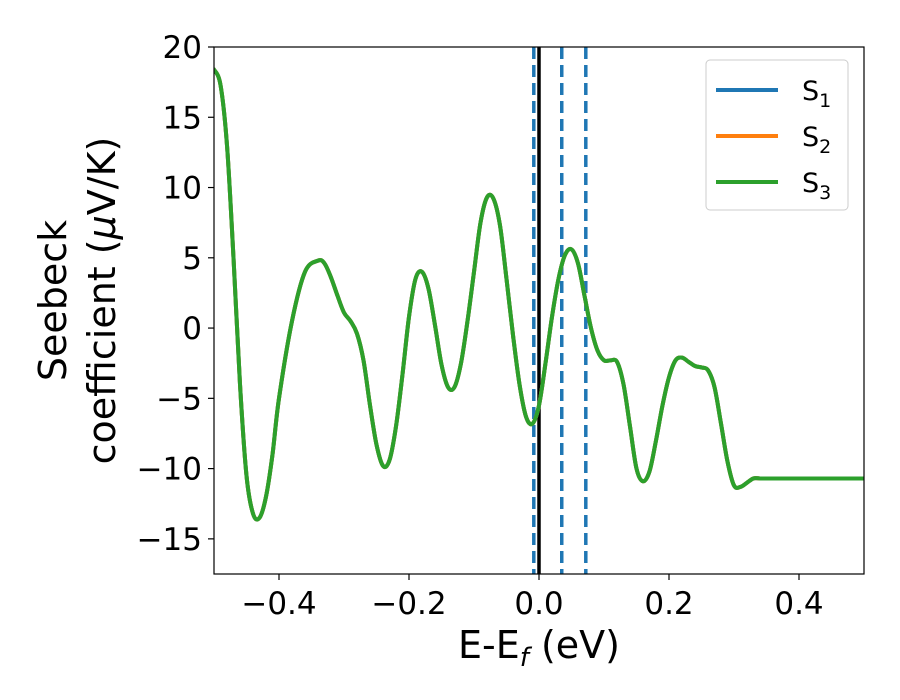 Image resolution: width=900 pixels, height=700 pixels. I want to click on x-tick-label: 0.0, so click(538, 604).